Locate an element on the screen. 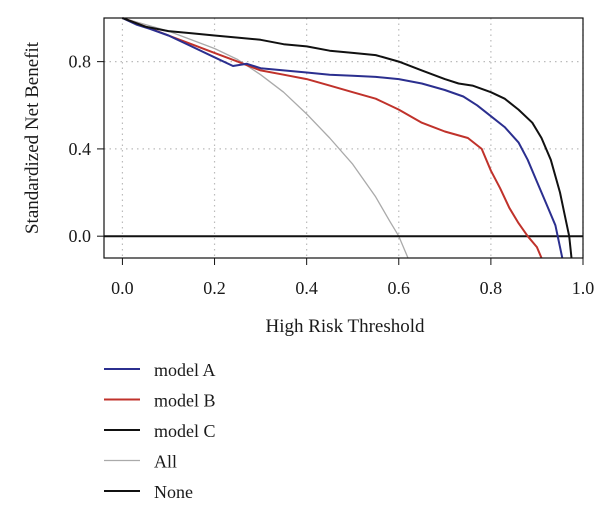 This screenshot has height=518, width=600. x-tick-label: 0.2 is located at coordinates (214, 288).